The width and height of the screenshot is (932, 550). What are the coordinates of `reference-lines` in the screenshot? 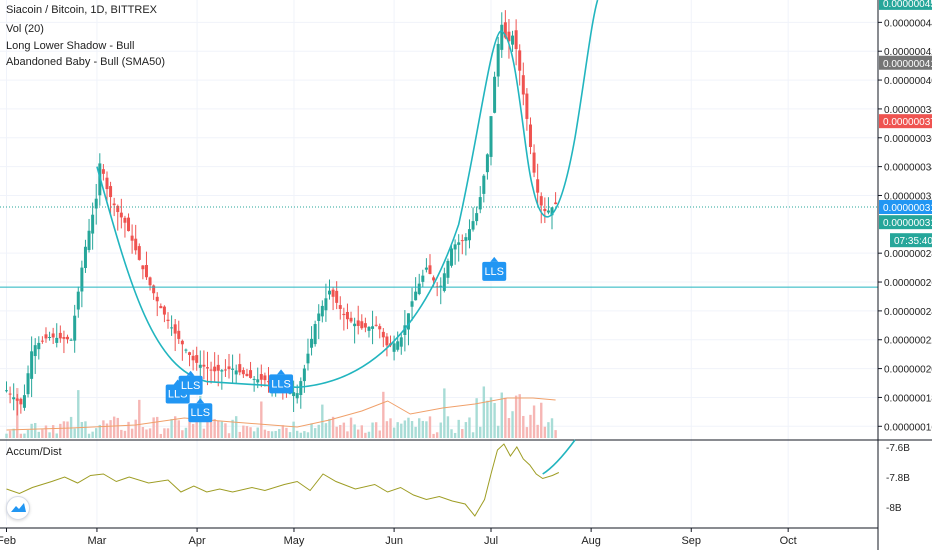 It's located at (439, 247).